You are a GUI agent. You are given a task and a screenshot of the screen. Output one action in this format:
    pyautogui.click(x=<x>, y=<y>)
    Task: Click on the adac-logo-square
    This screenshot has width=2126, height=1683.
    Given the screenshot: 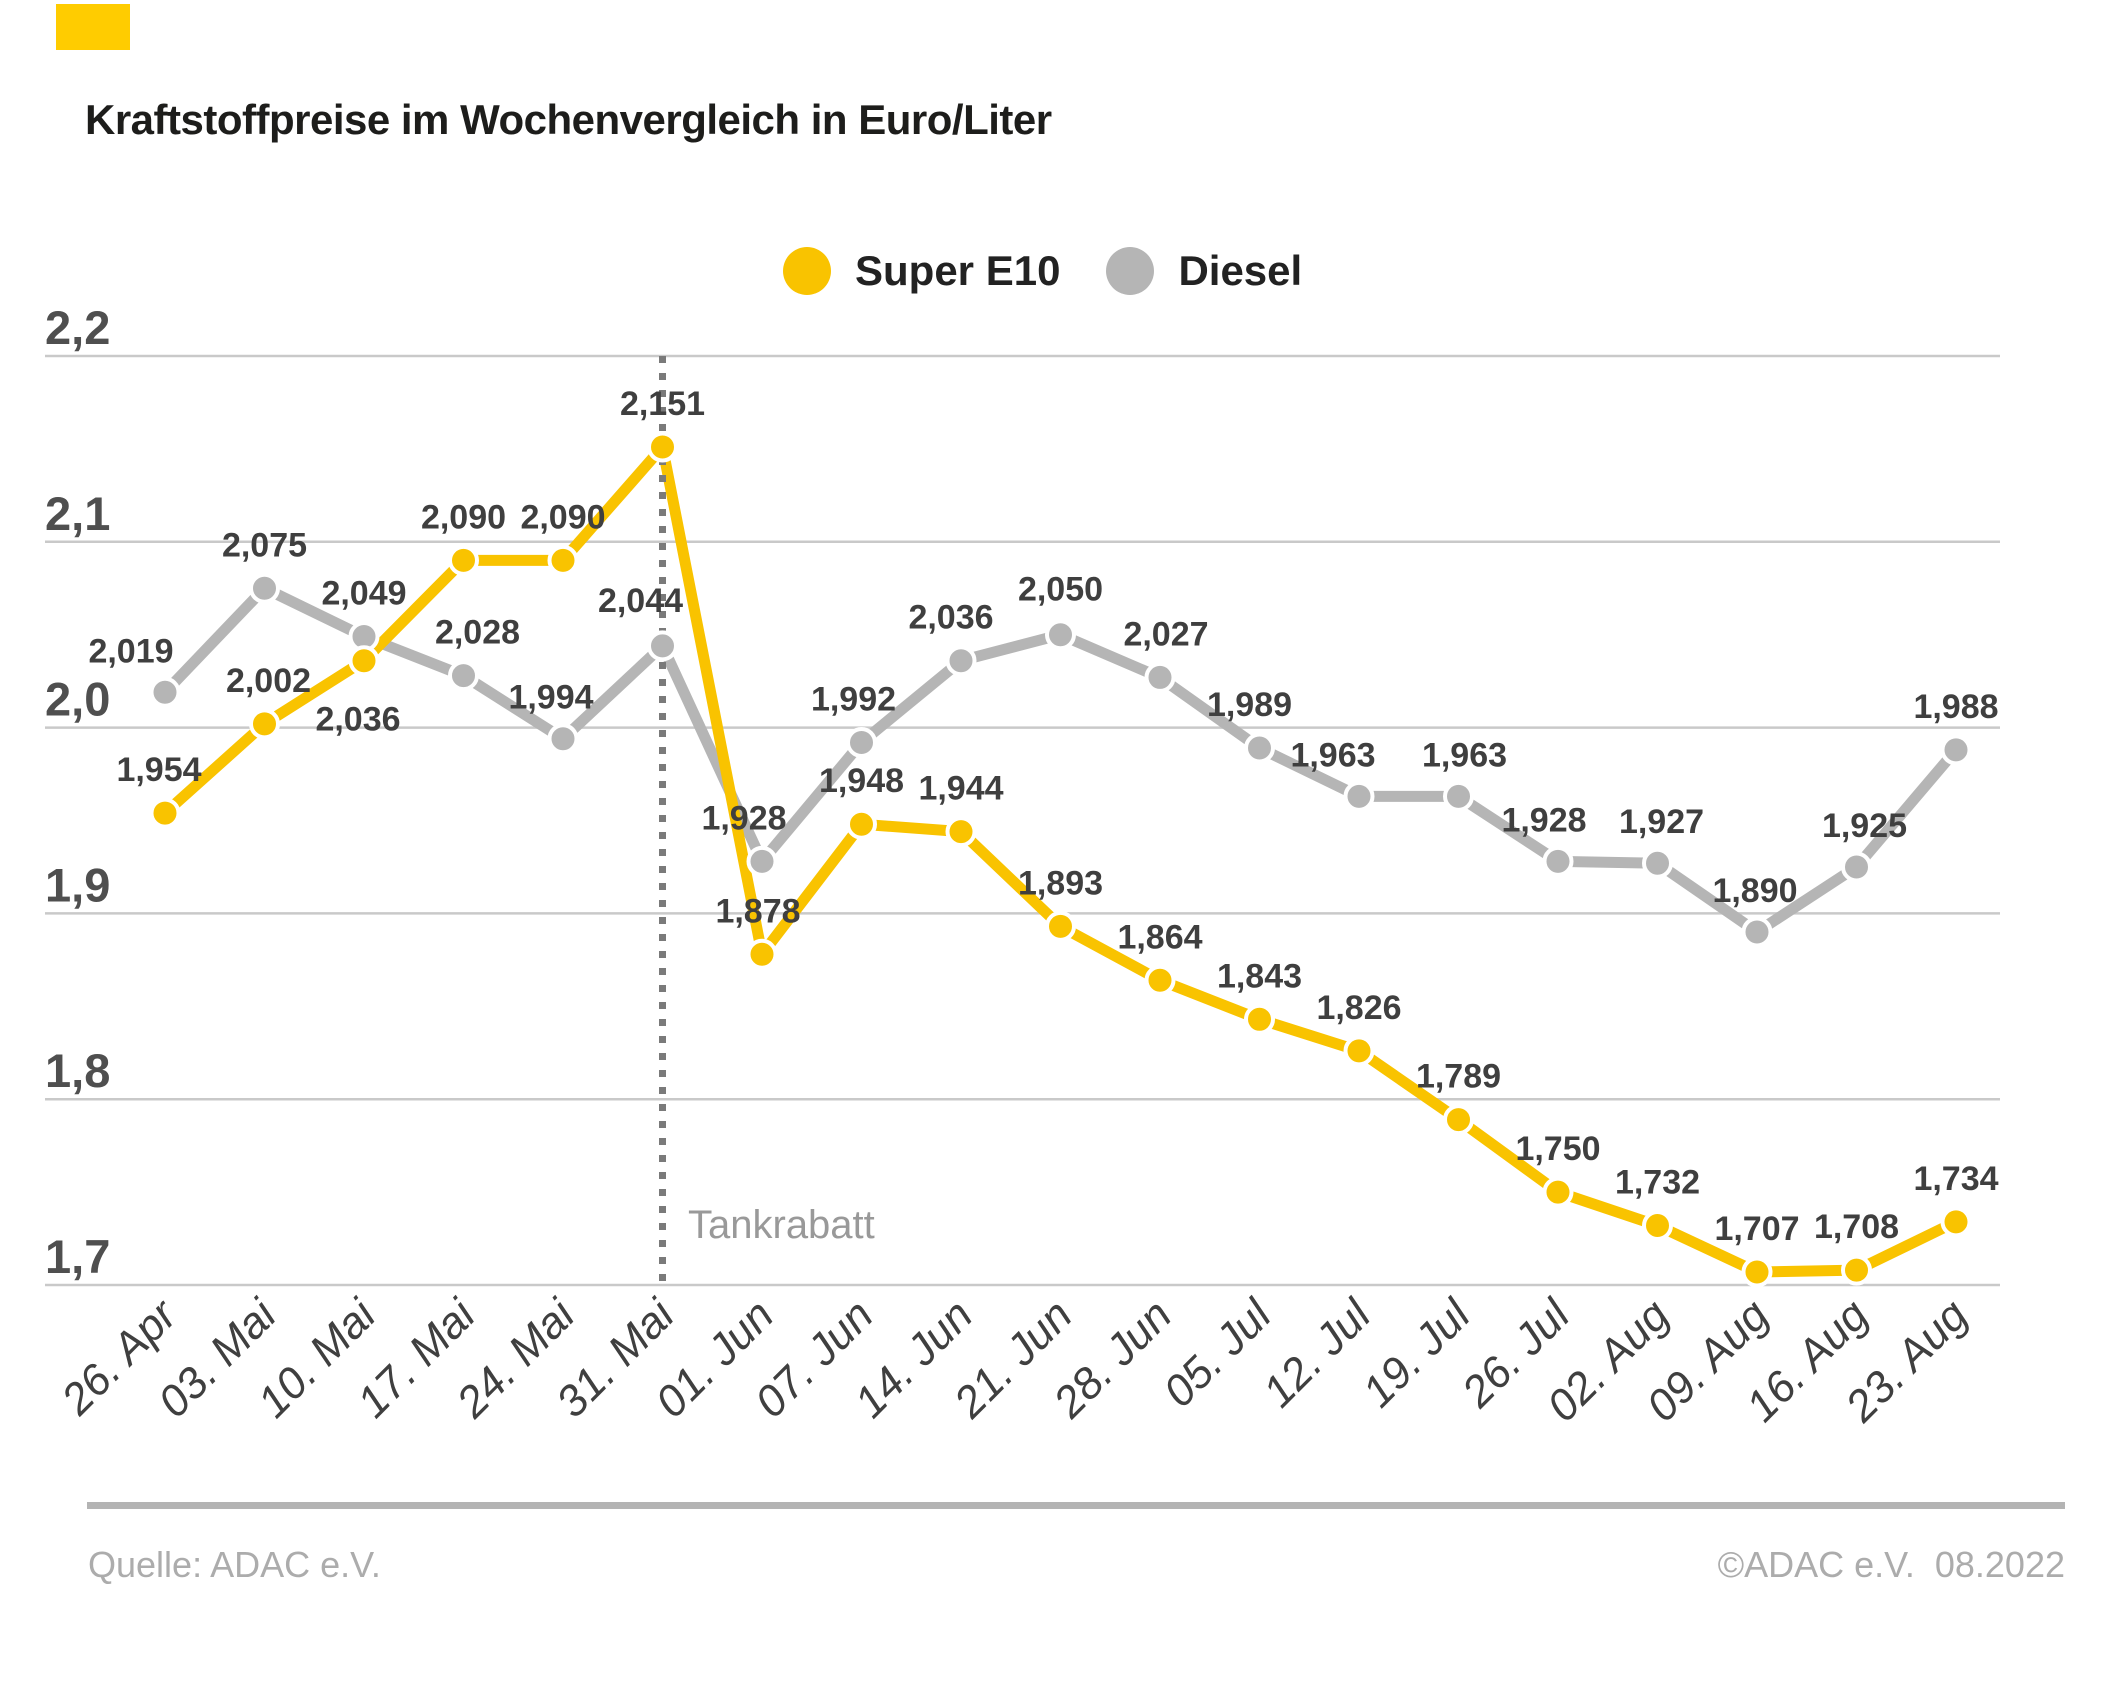 What is the action you would take?
    pyautogui.click(x=93, y=27)
    